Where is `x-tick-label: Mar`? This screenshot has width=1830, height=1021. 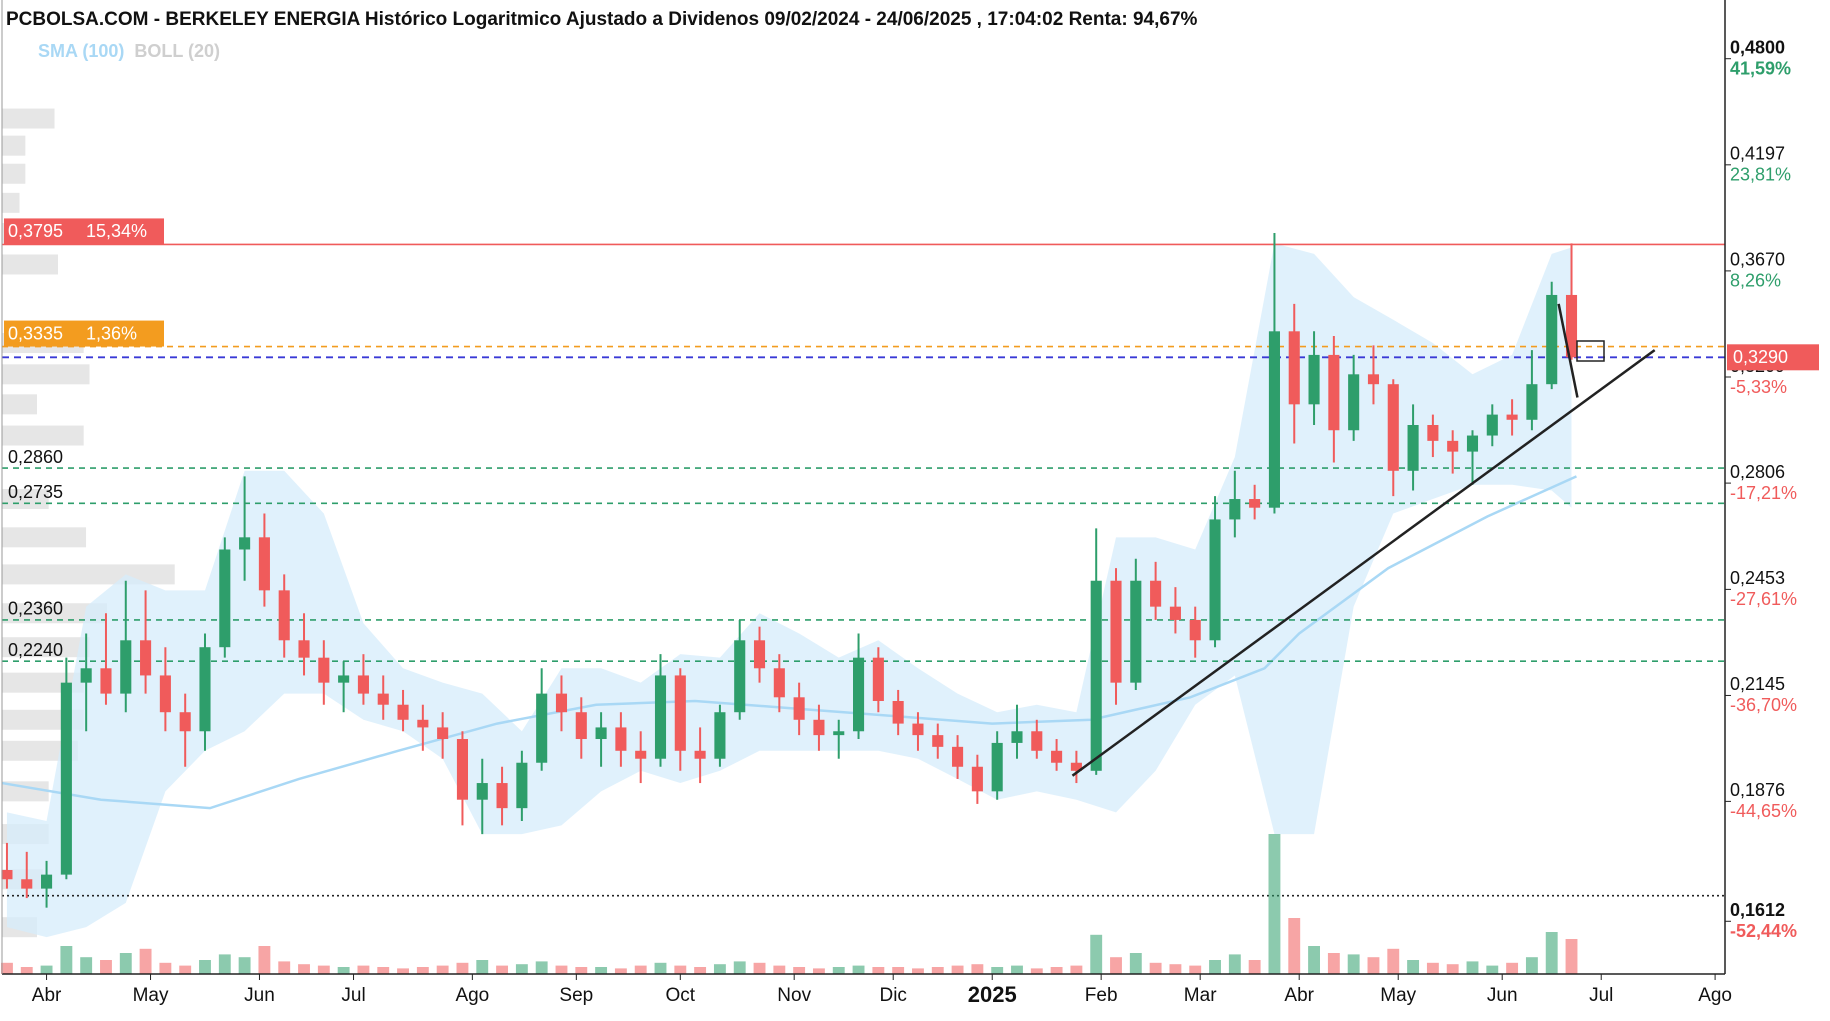 x-tick-label: Mar is located at coordinates (1200, 995).